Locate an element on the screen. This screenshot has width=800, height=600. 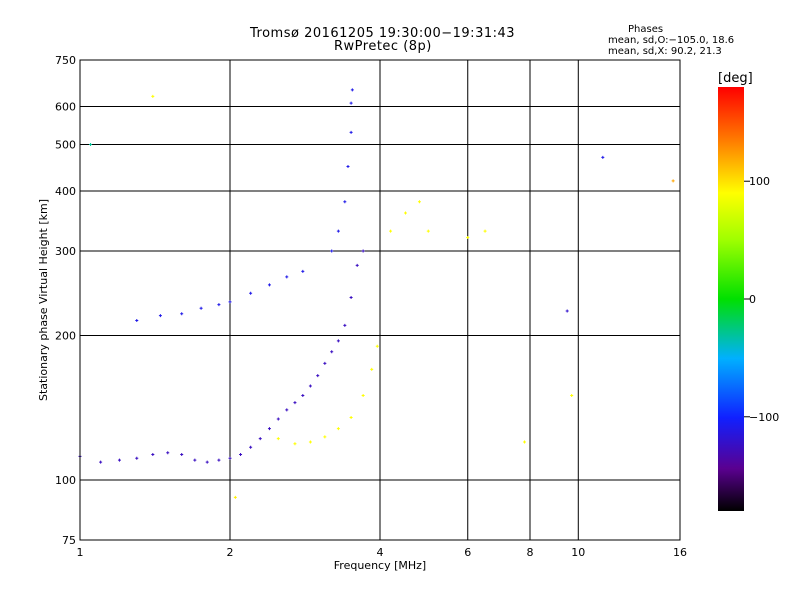
y-tick-label: 500 is located at coordinates (65, 145).